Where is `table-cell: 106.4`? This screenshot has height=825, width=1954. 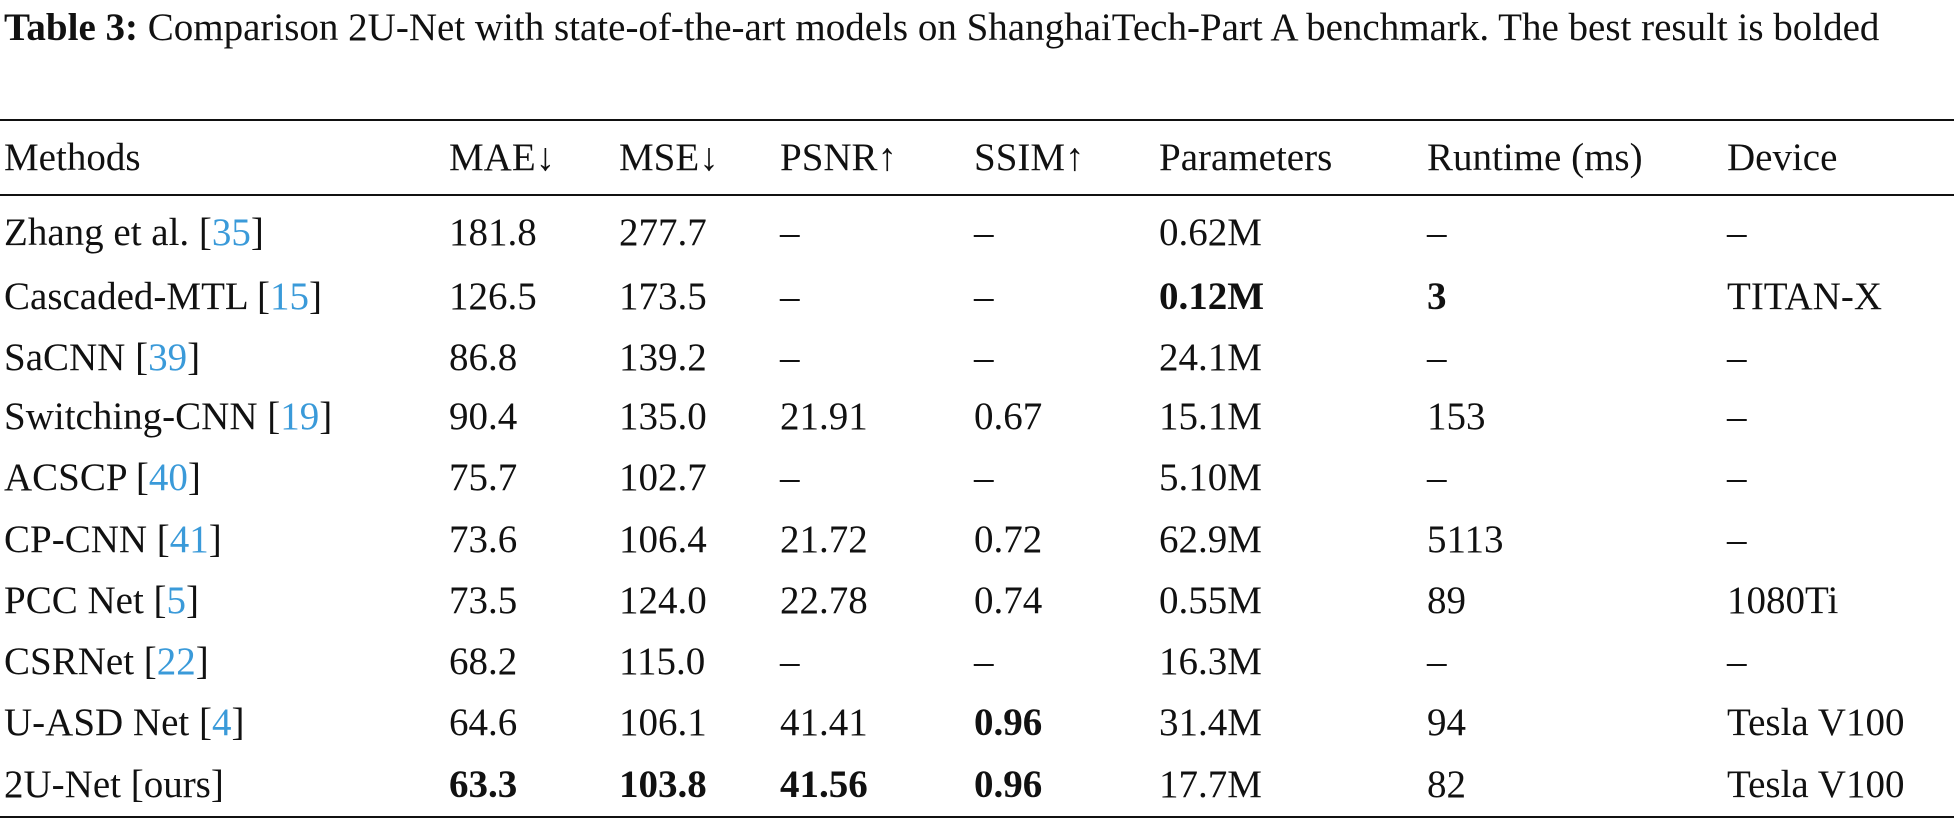 table-cell: 106.4 is located at coordinates (663, 539).